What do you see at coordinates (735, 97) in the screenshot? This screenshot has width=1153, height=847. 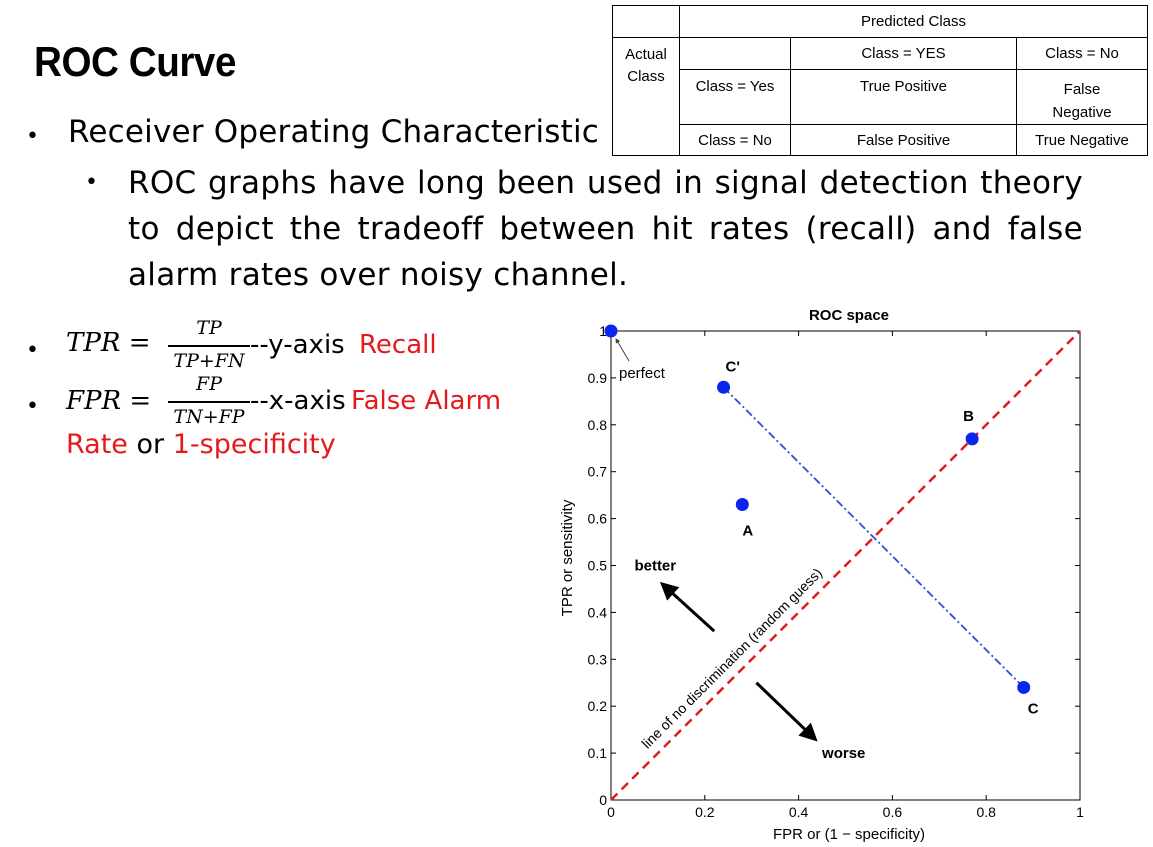 I see `cm-row-yes: Class = Yes` at bounding box center [735, 97].